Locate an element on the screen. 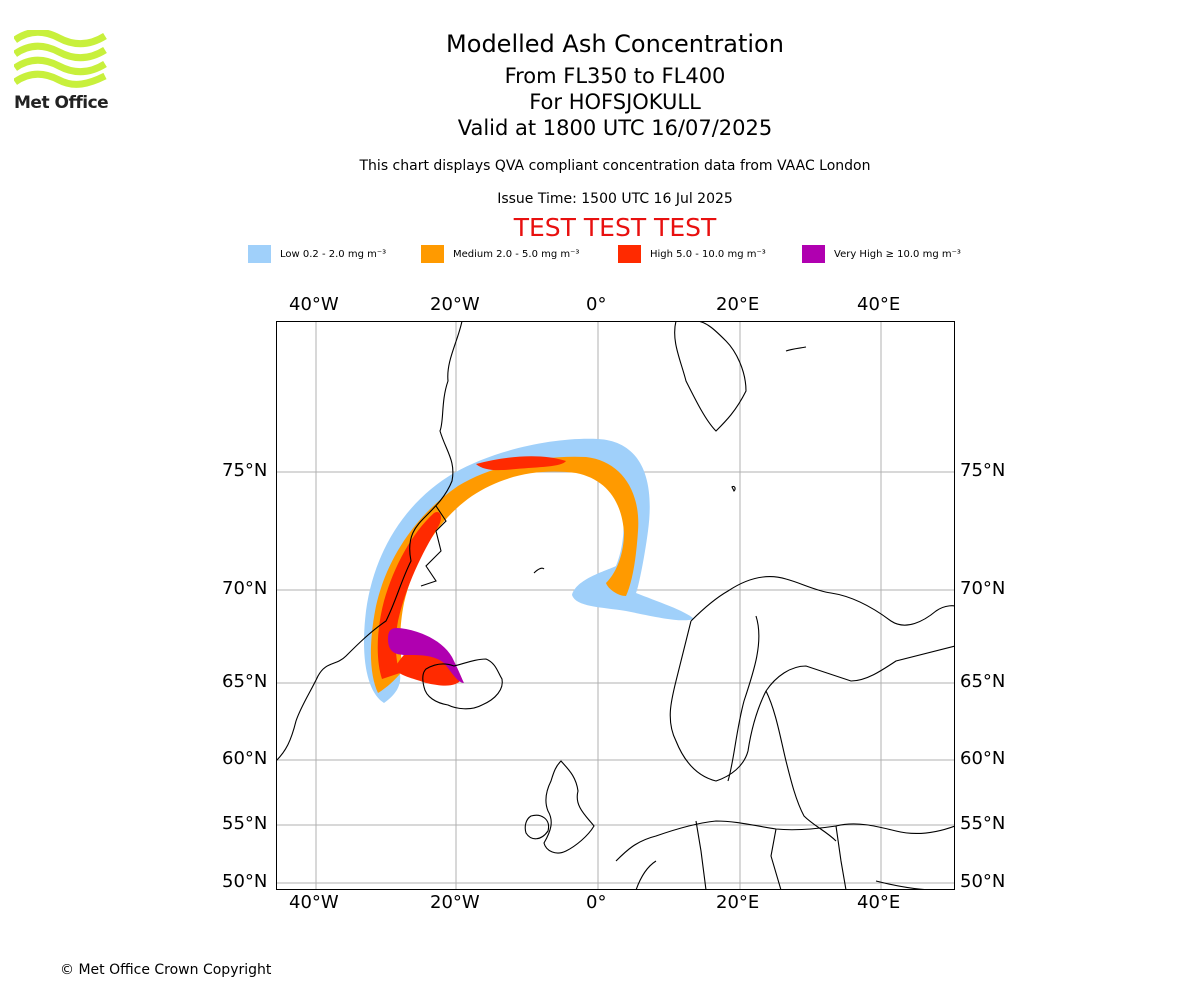 Image resolution: width=1200 pixels, height=1000 pixels. lat-label-right-50n: 50°N is located at coordinates (983, 881).